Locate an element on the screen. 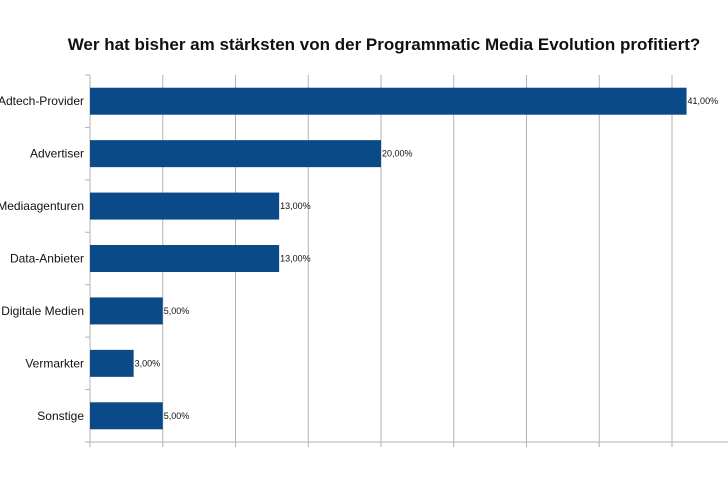 Image resolution: width=728 pixels, height=485 pixels. bar-digitale-medien is located at coordinates (126, 311).